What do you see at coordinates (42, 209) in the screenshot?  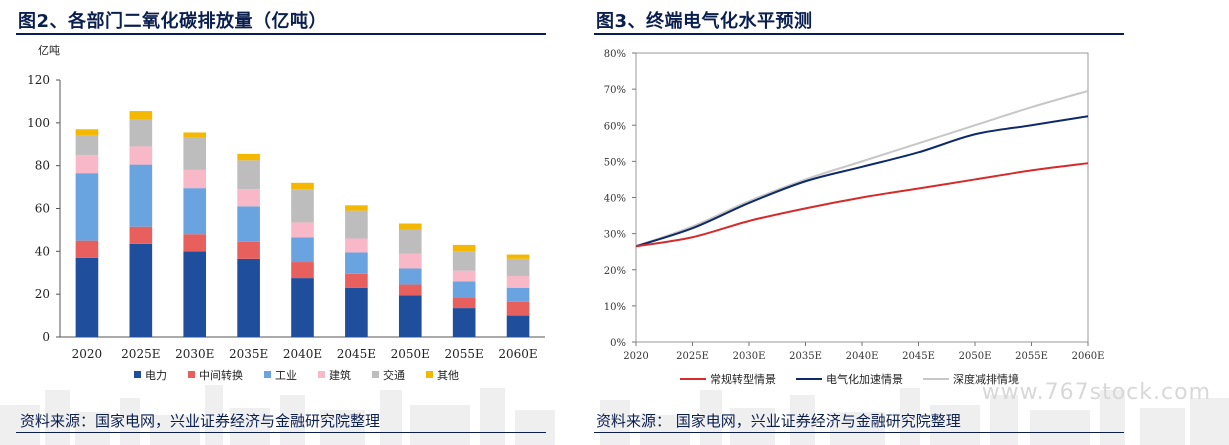 I see `y-tick-label: 60` at bounding box center [42, 209].